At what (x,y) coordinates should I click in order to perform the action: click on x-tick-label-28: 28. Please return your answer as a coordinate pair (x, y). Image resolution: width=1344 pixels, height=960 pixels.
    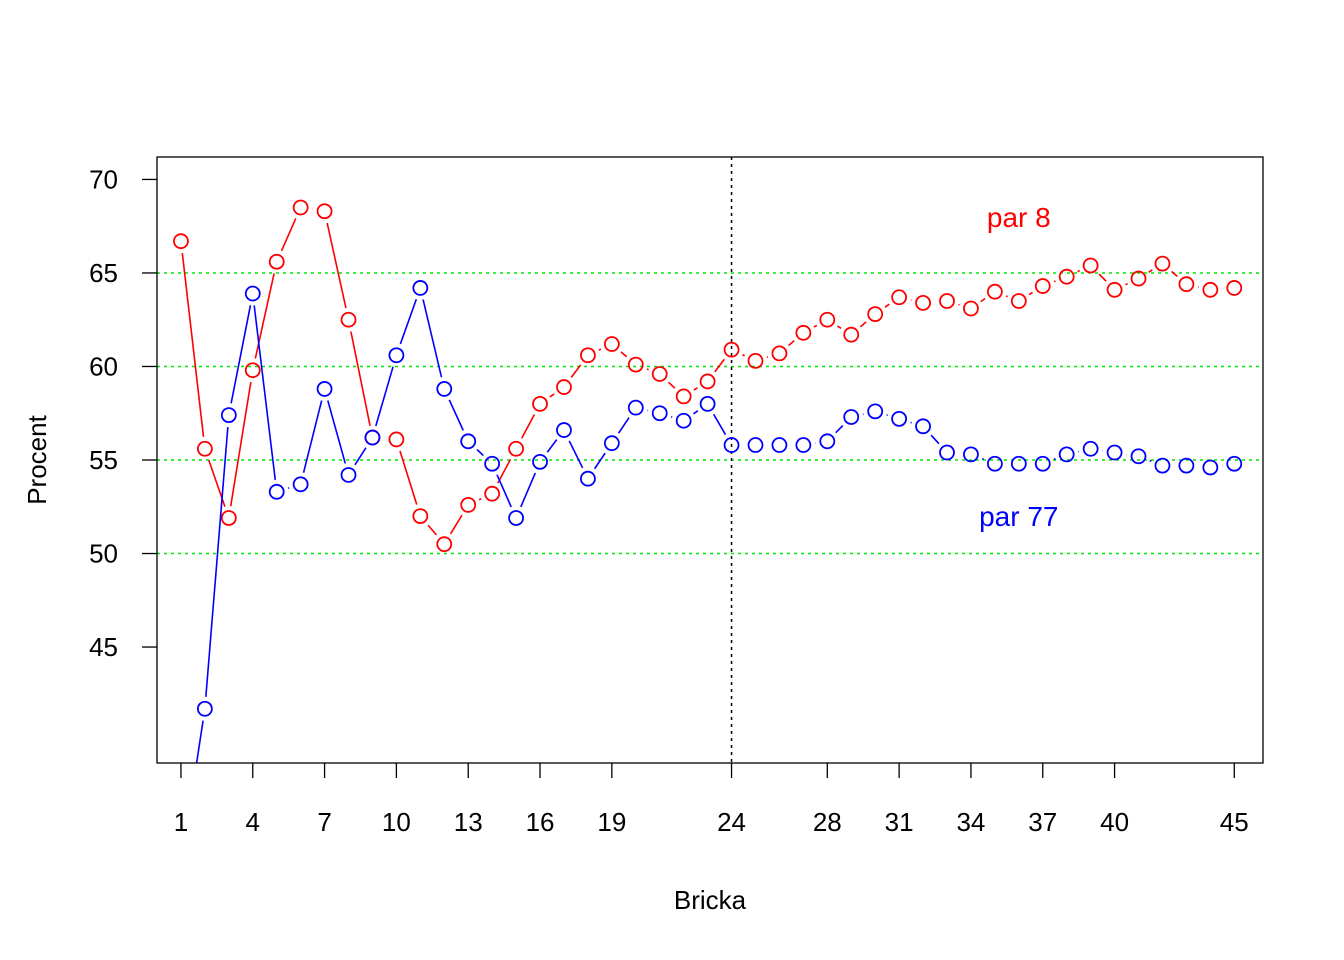
    Looking at the image, I should click on (827, 822).